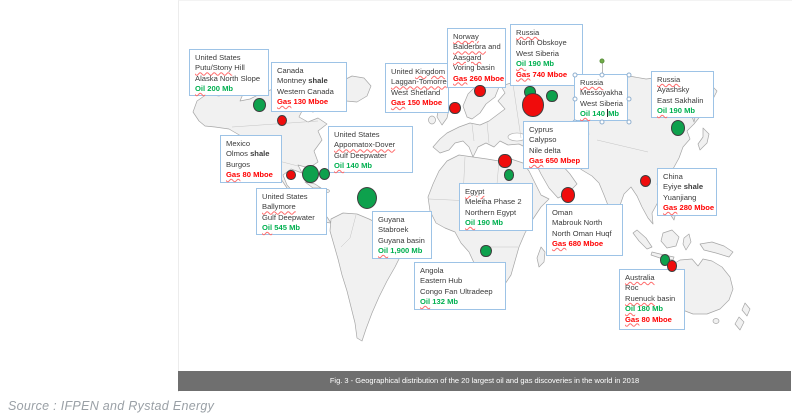 This screenshot has height=420, width=800. What do you see at coordinates (300, 102) in the screenshot?
I see `word: 130` at bounding box center [300, 102].